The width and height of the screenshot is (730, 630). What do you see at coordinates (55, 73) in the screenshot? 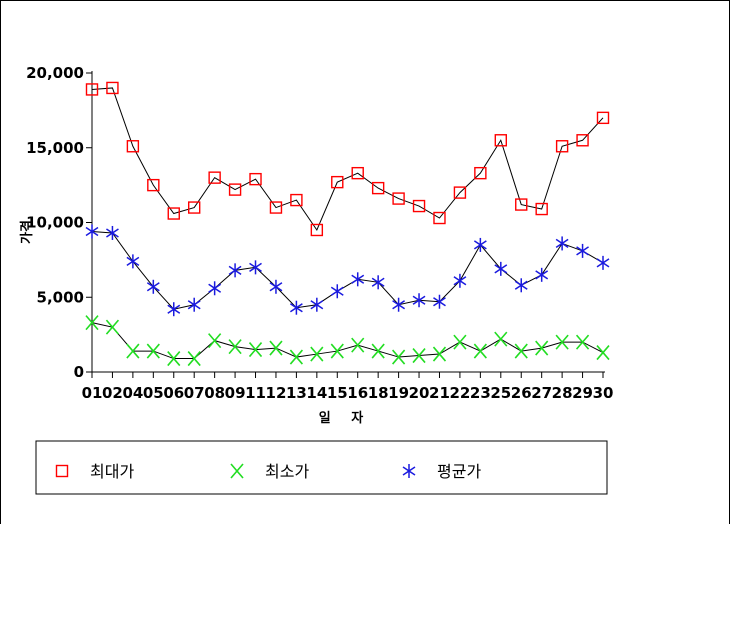
I see `y-tick-label: 20,000` at bounding box center [55, 73].